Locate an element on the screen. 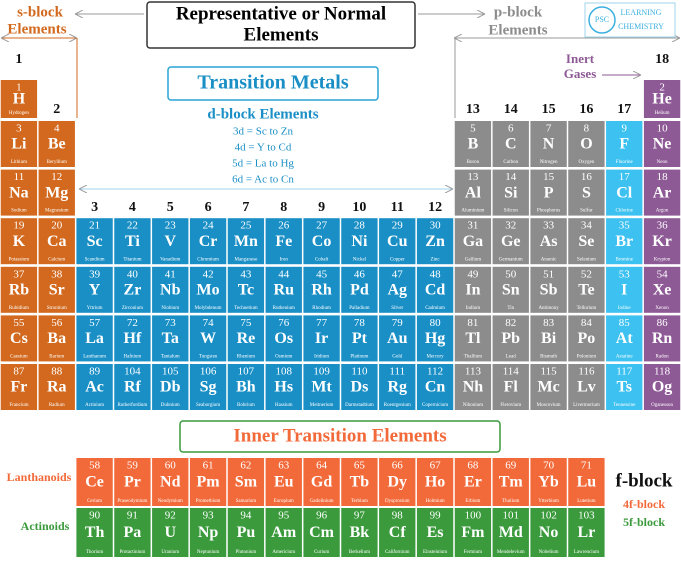  atomic-number: 87 is located at coordinates (19, 372).